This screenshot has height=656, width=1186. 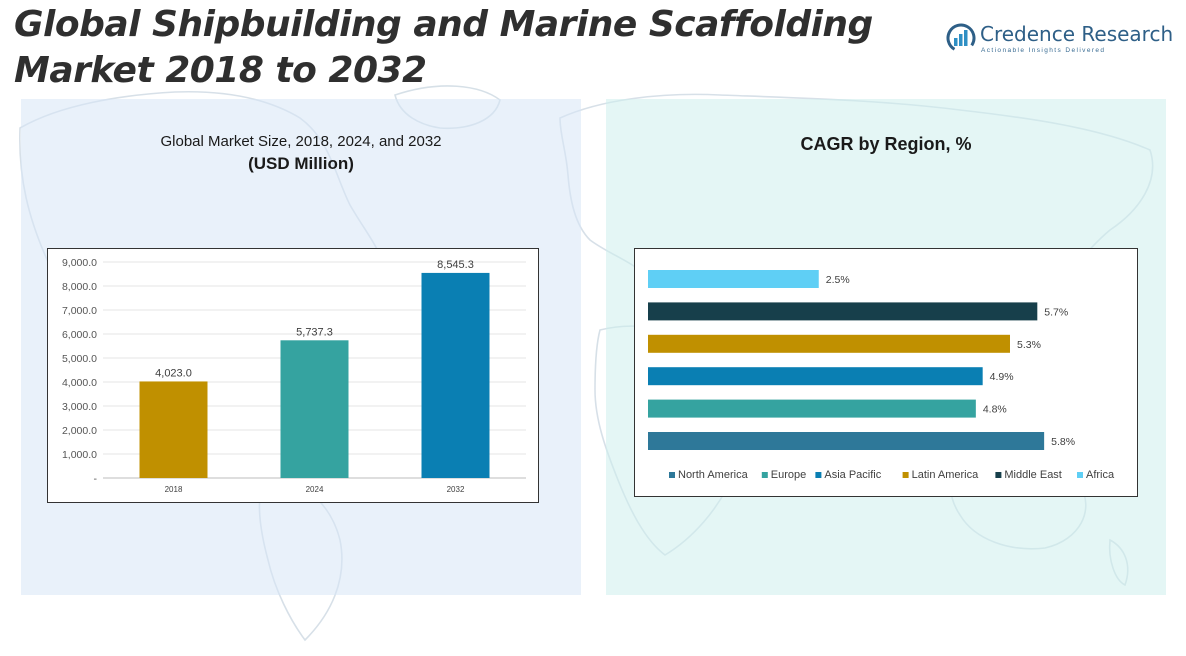 I want to click on y-tick-label: 2,000.0, so click(x=79, y=431).